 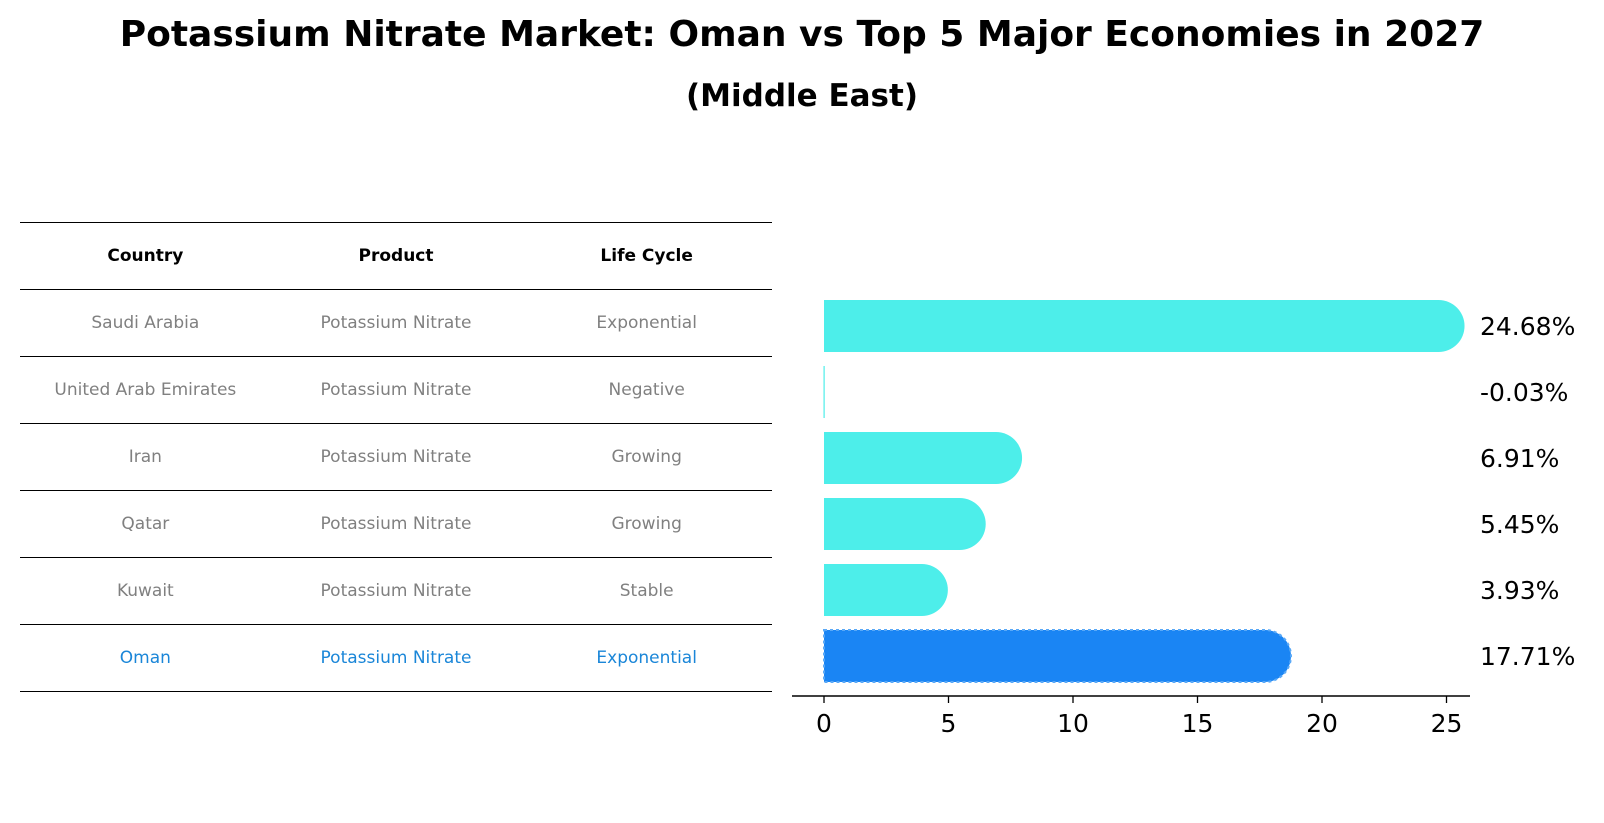 I want to click on x-tick-label: 25, so click(x=1447, y=723).